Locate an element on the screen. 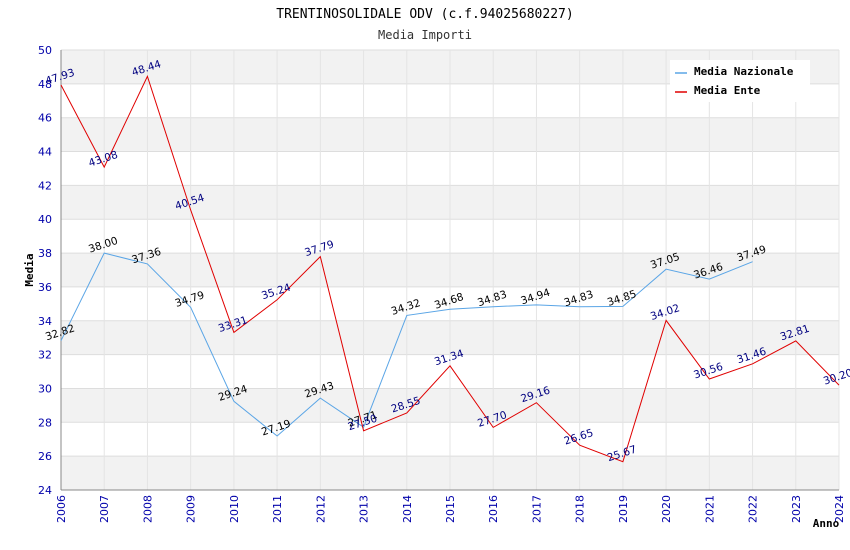  x-tick-label: 2006 is located at coordinates (61, 509).